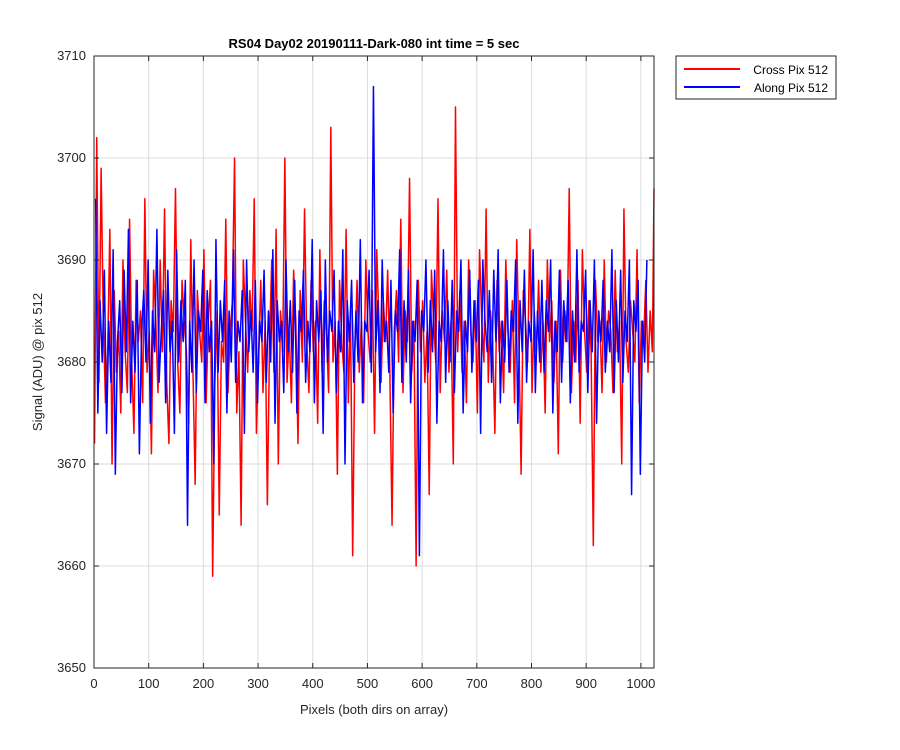  What do you see at coordinates (313, 683) in the screenshot?
I see `x-tick-label: 400` at bounding box center [313, 683].